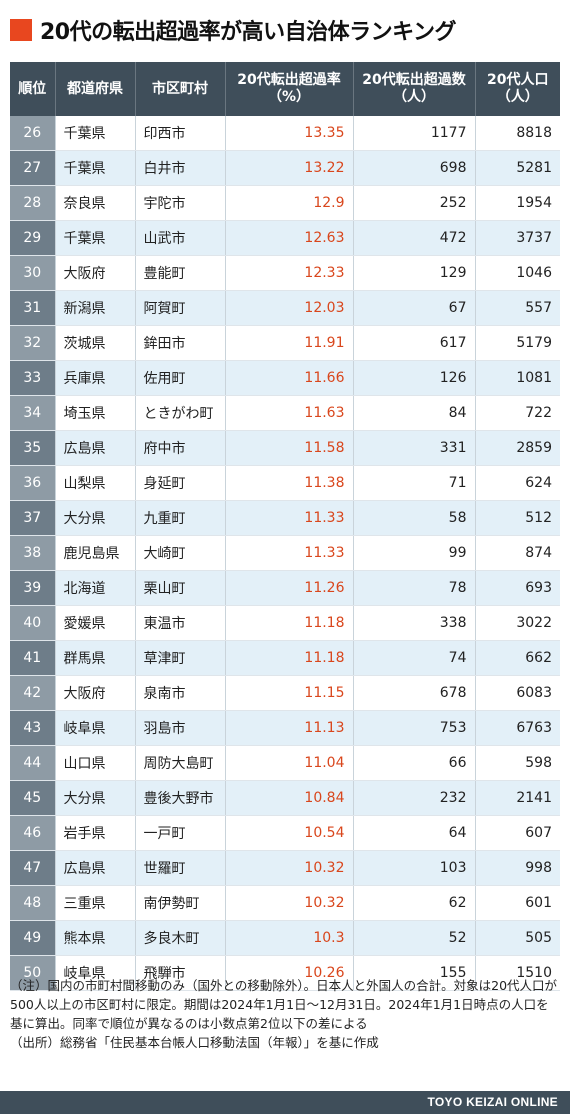 This screenshot has width=570, height=1114. Describe the element at coordinates (289, 973) in the screenshot. I see `rate-cell: 10.26` at that location.